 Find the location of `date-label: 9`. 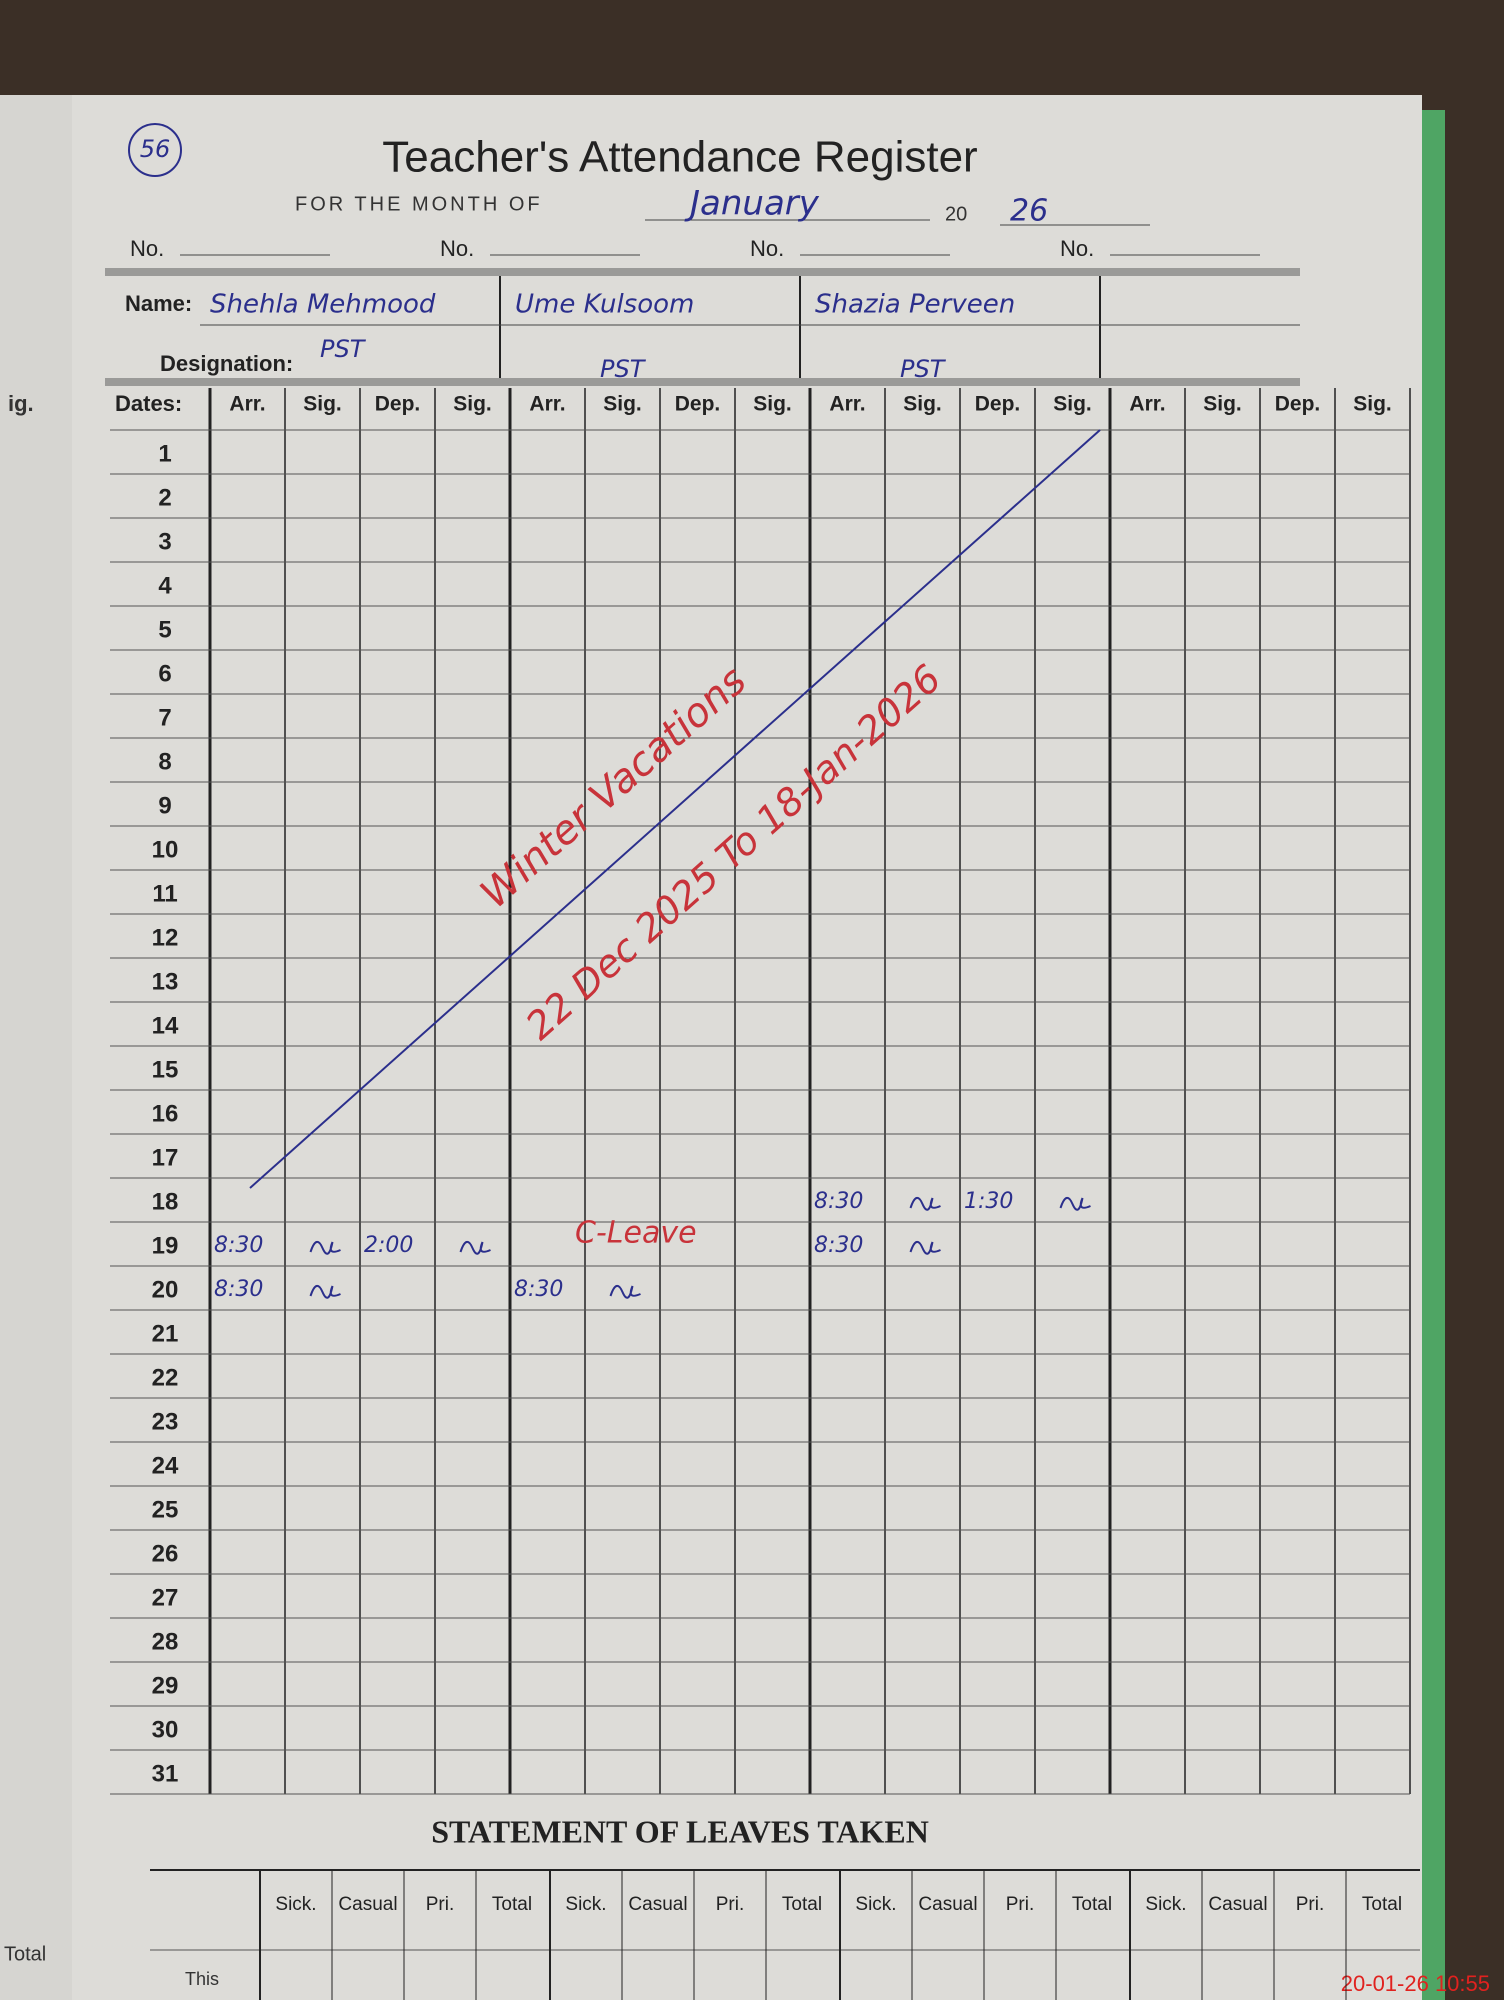

date-label: 9 is located at coordinates (164, 805).